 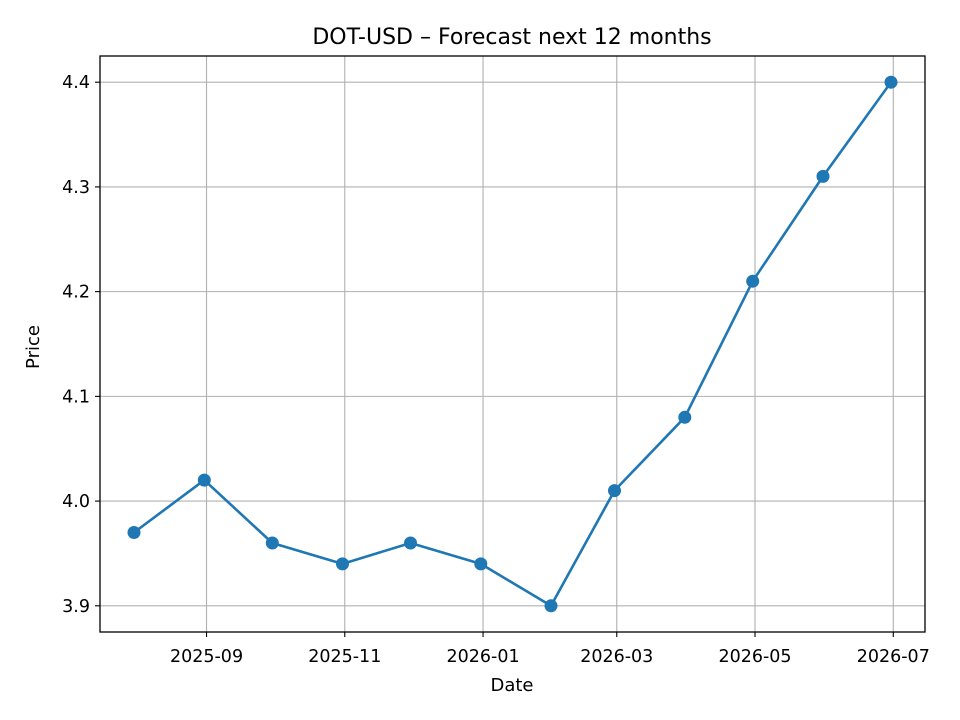 I want to click on y-tick-label: 4.3, so click(x=76, y=188).